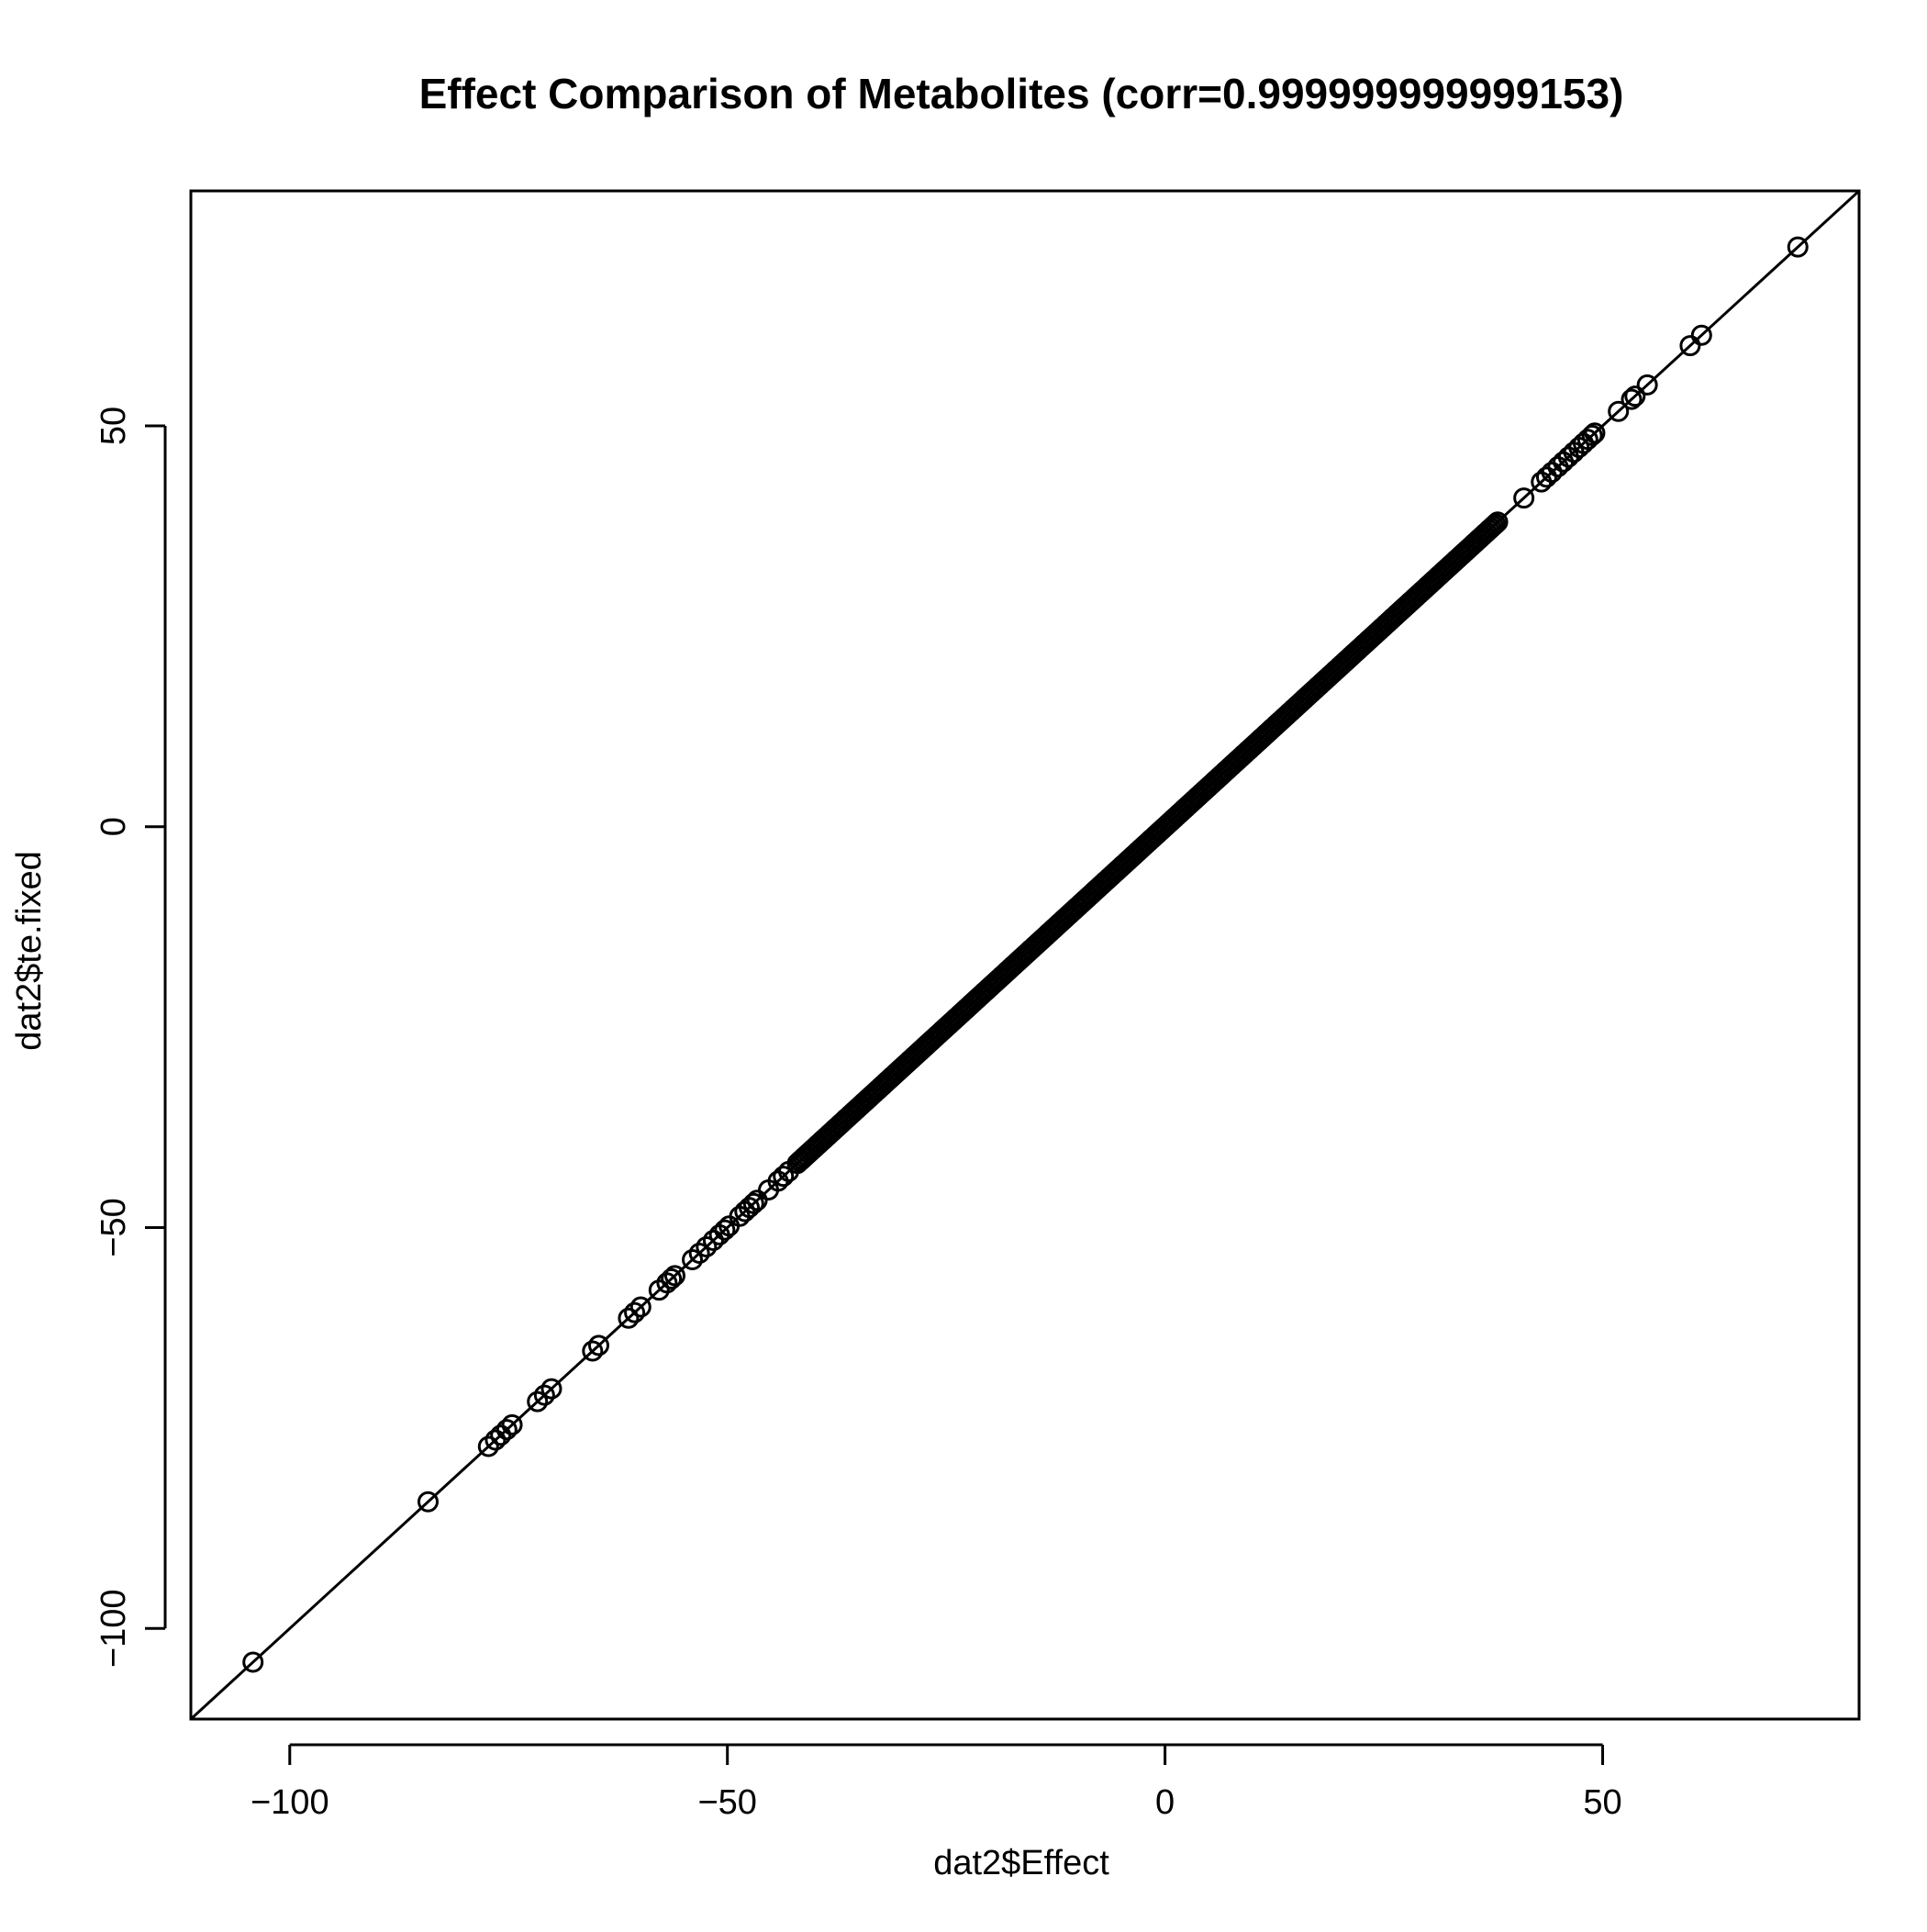  I want to click on x-tick-label: 0, so click(1165, 1802).